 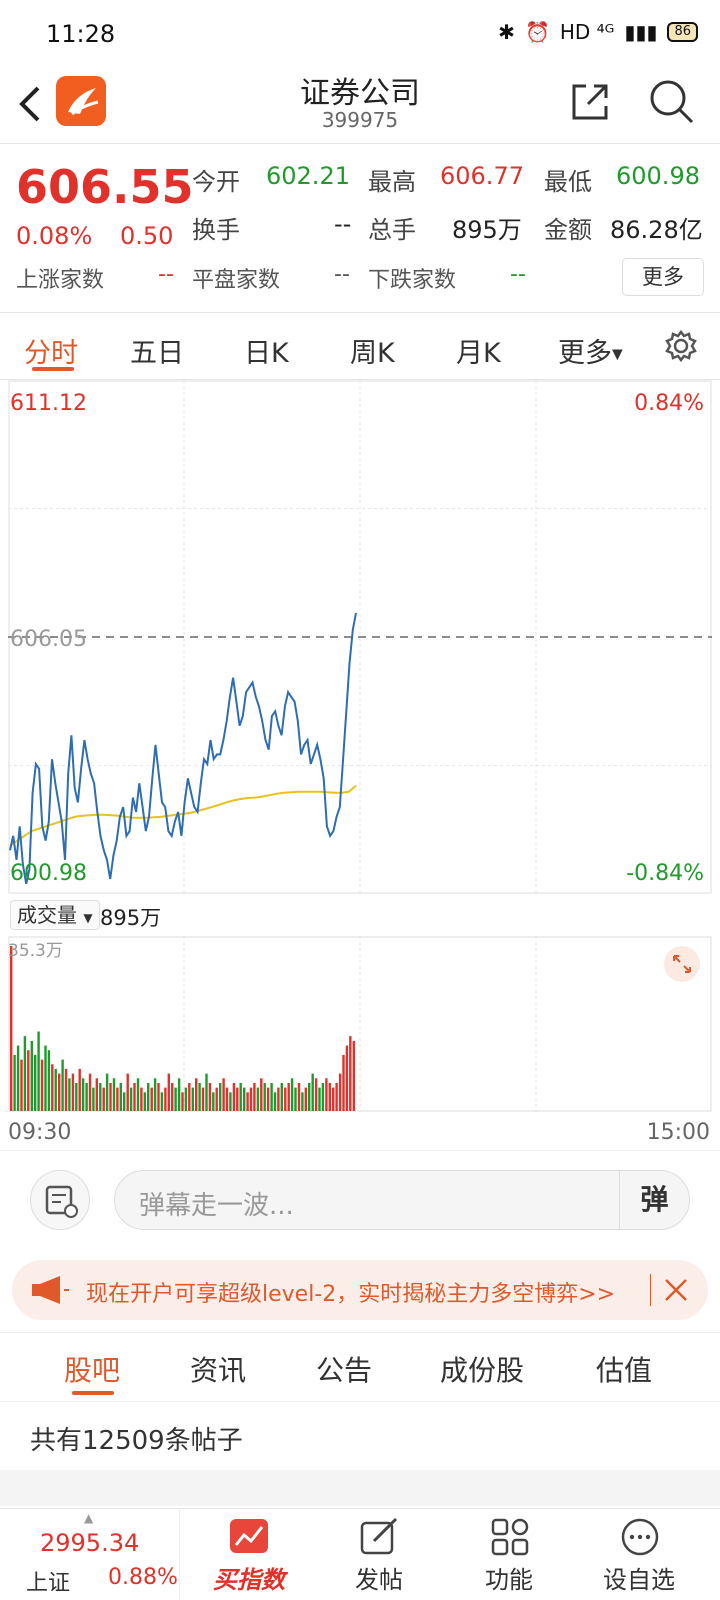 What do you see at coordinates (360, 1024) in the screenshot?
I see `volume-chart: 35.3万` at bounding box center [360, 1024].